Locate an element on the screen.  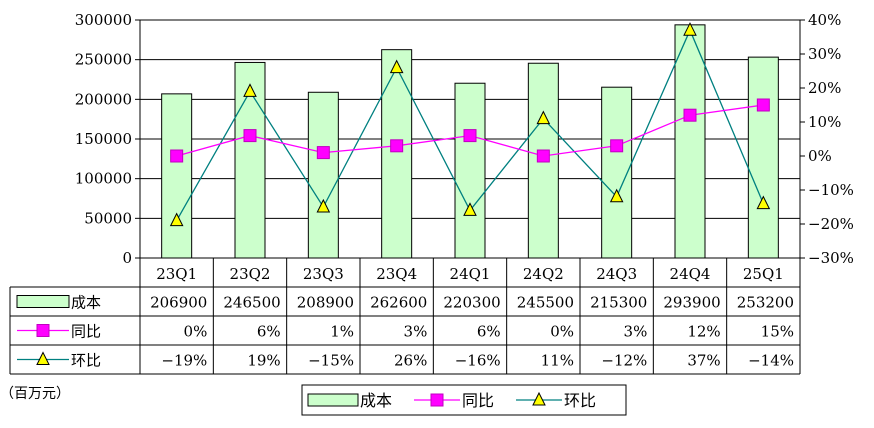
table-cell-value: 19% is located at coordinates (263, 361).